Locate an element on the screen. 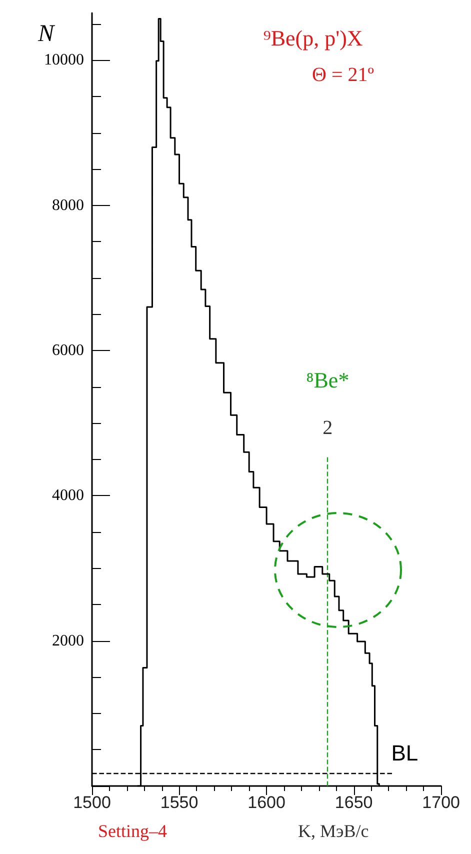 Image resolution: width=471 pixels, height=854 pixels. y-tick-label: 10000 is located at coordinates (64, 60).